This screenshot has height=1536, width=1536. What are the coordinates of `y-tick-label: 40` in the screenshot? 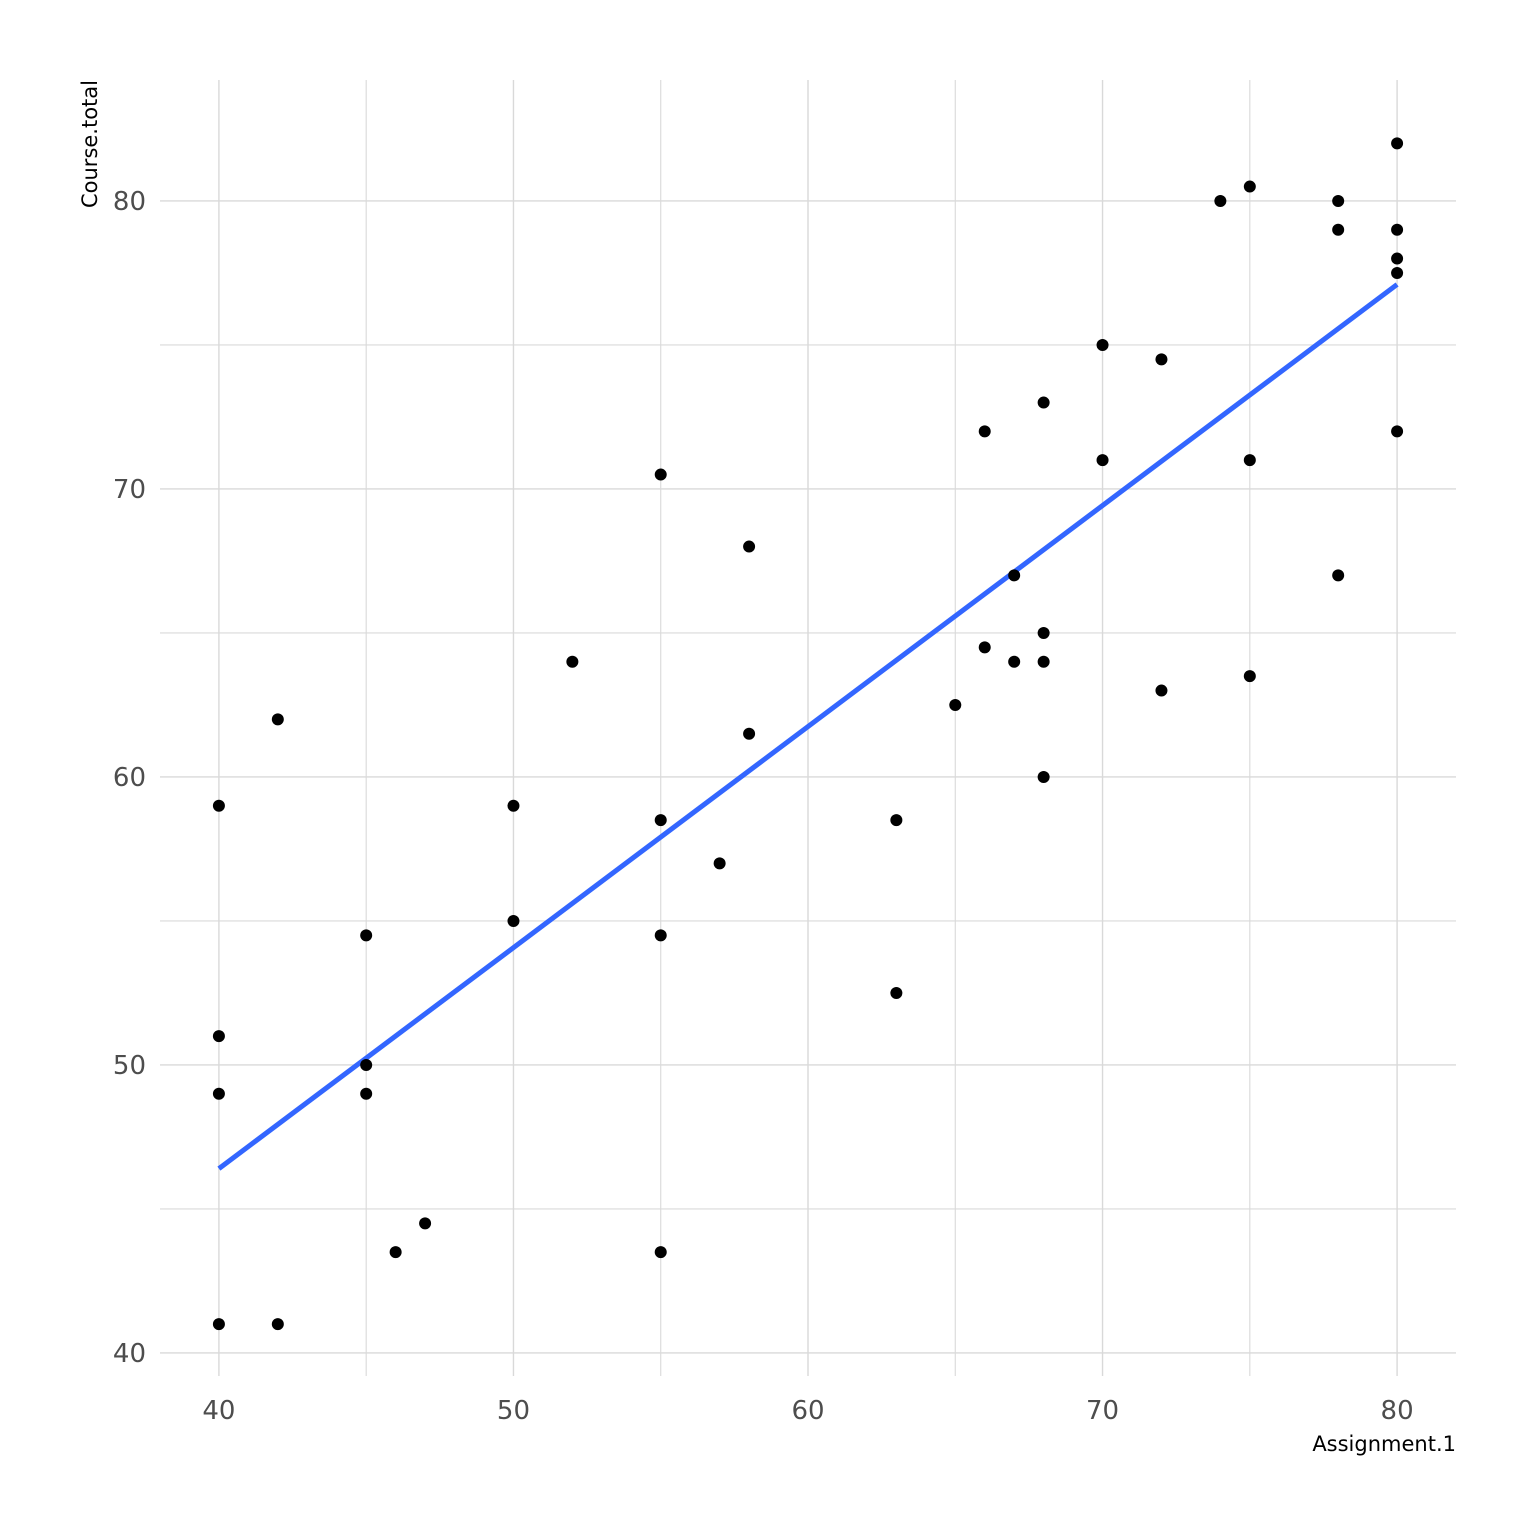 It's located at (129, 1354).